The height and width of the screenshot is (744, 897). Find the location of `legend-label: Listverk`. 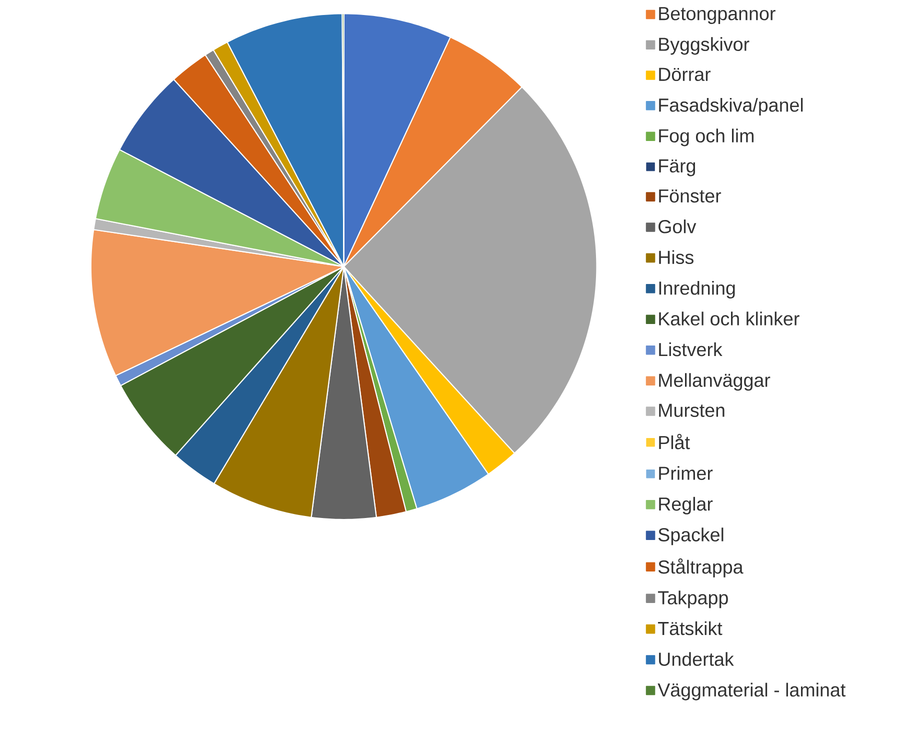

legend-label: Listverk is located at coordinates (690, 349).